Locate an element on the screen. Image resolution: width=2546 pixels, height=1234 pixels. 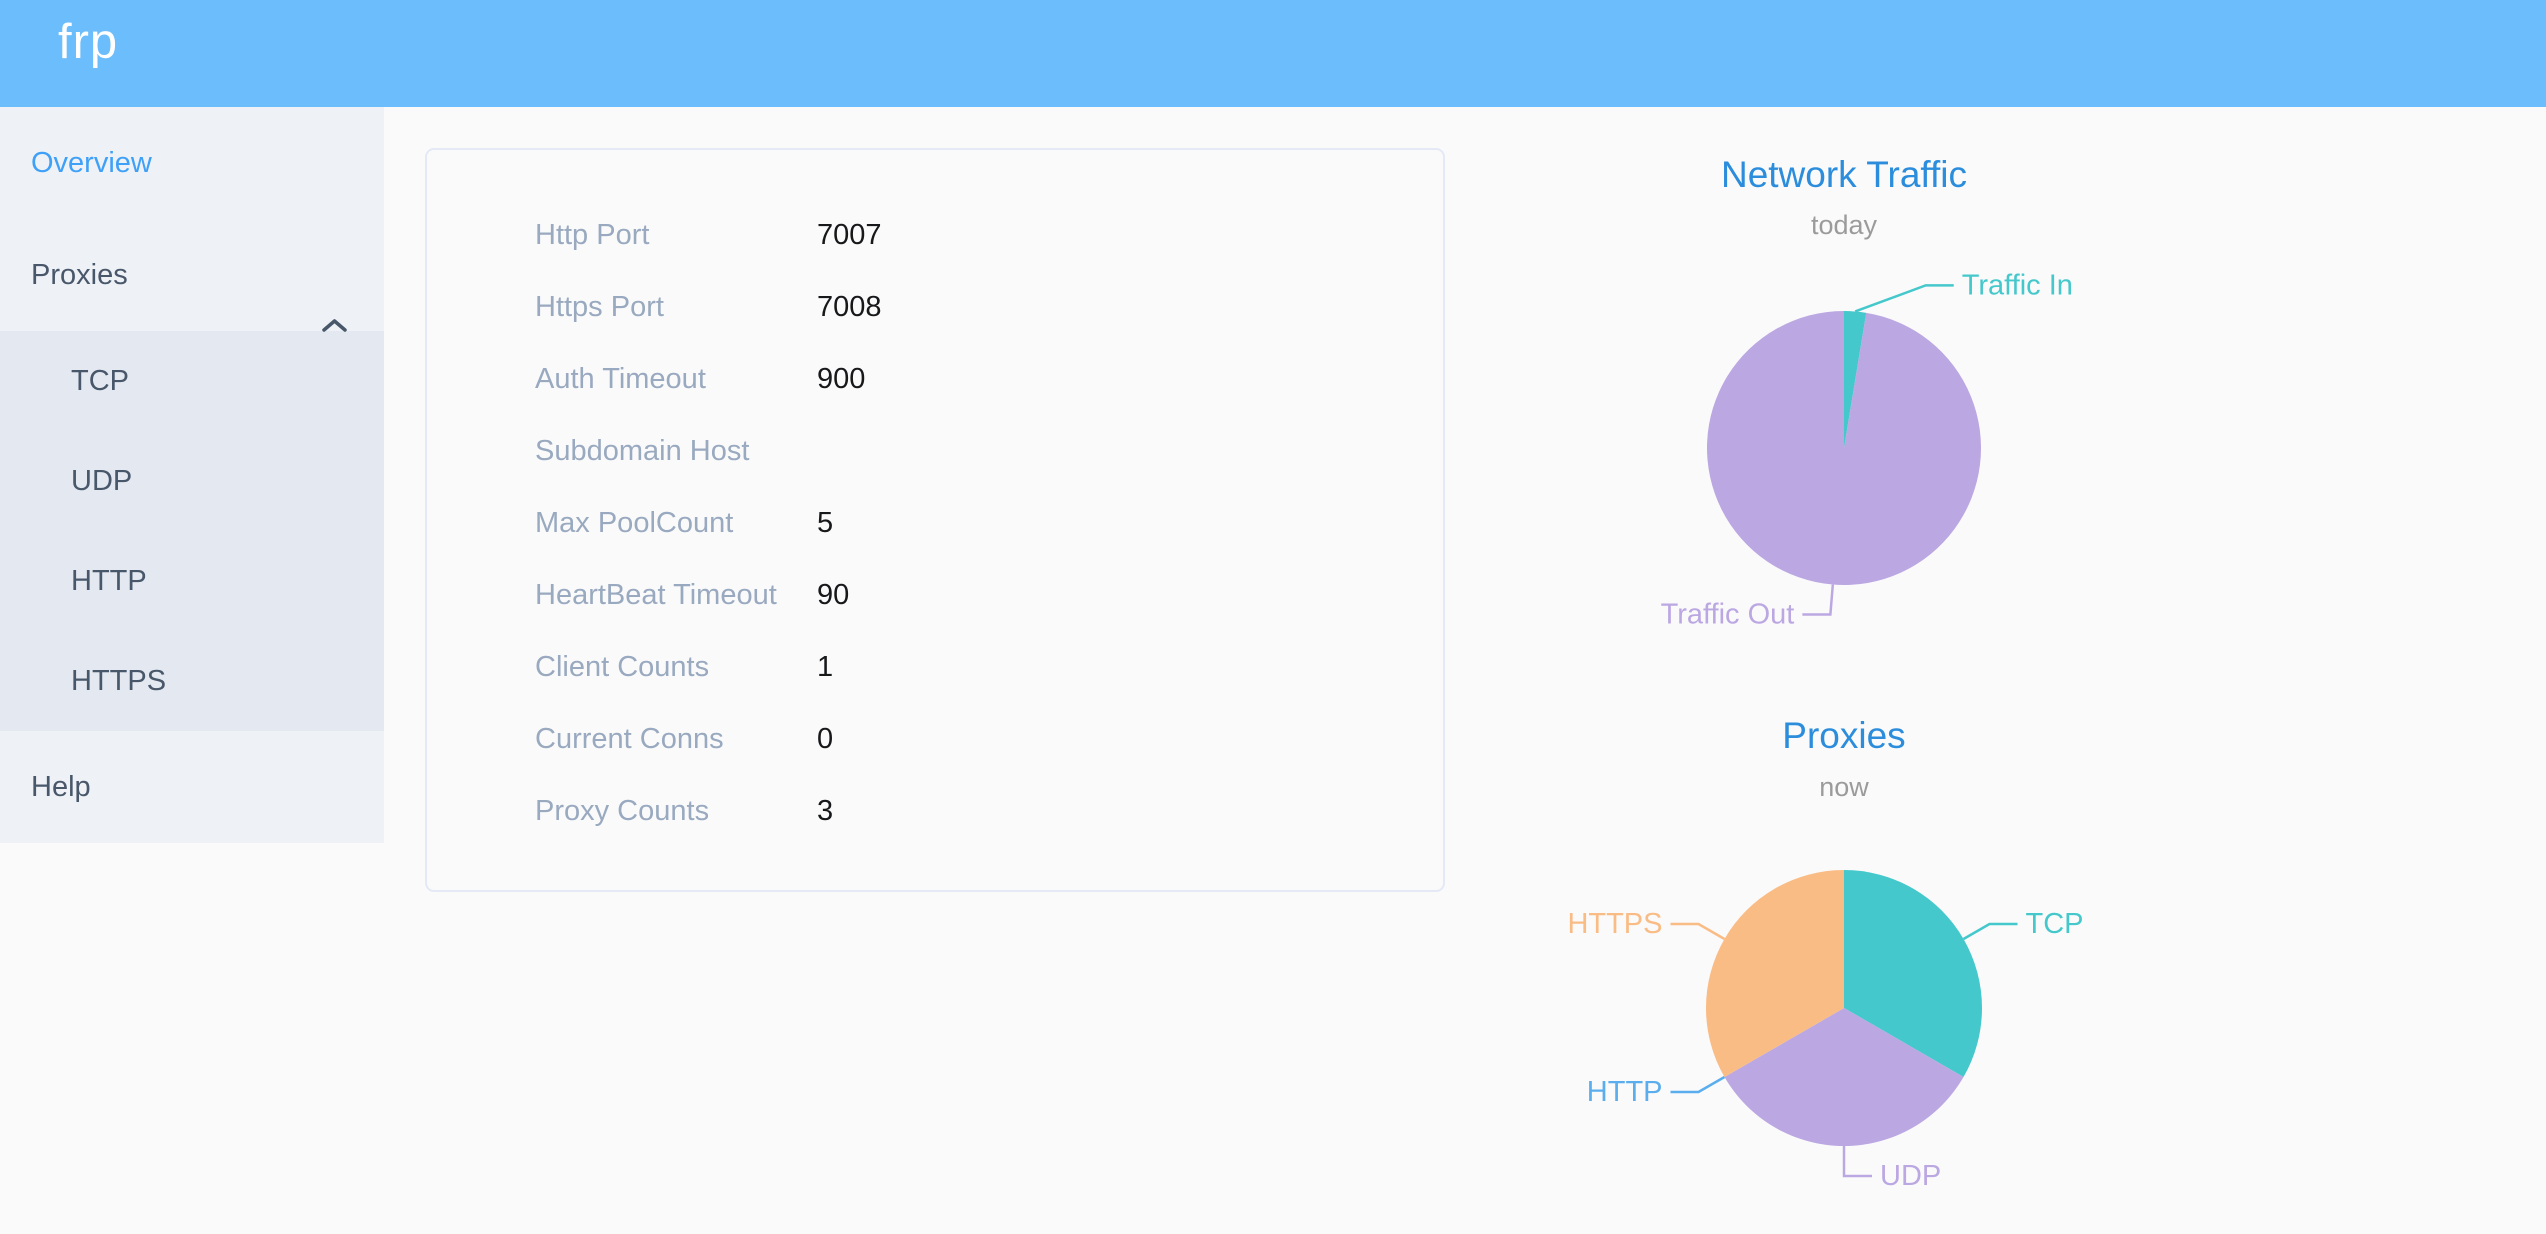
proxies-submenu: TCP UDP HTTP HTTPS is located at coordinates (192, 531).